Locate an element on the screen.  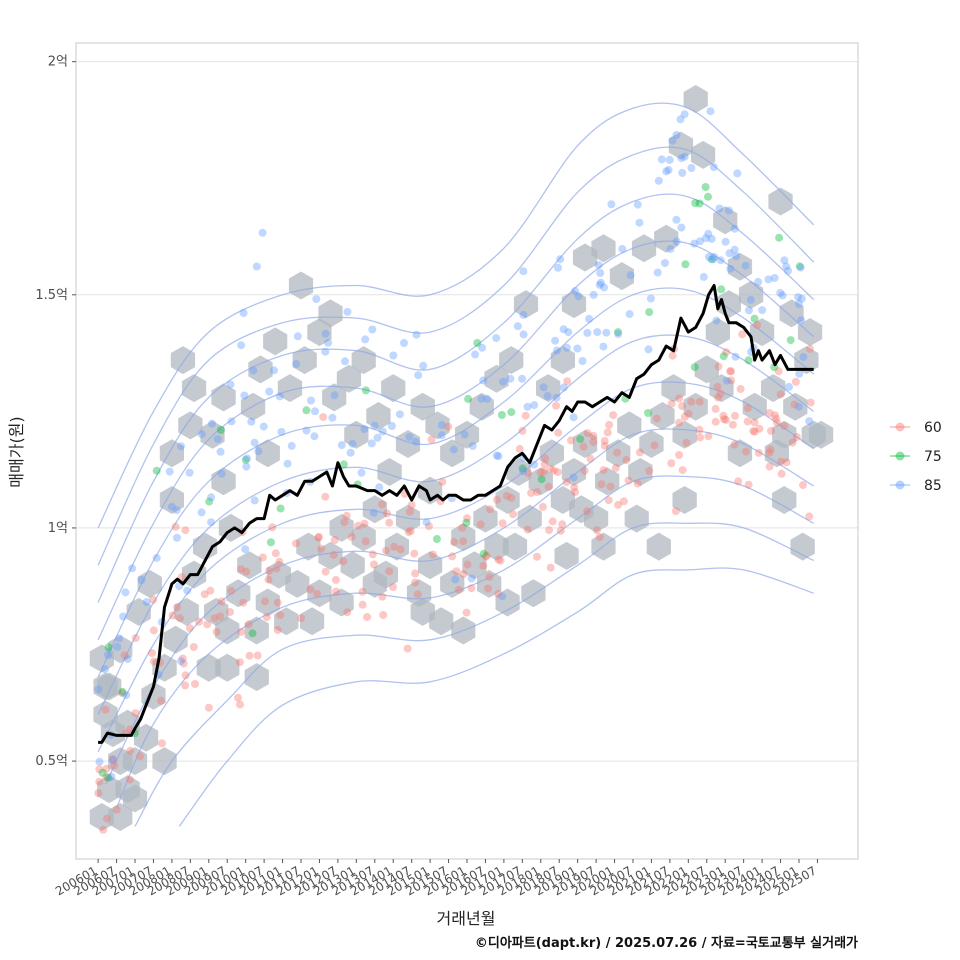
legend-item-75: 75 is located at coordinates (916, 457).